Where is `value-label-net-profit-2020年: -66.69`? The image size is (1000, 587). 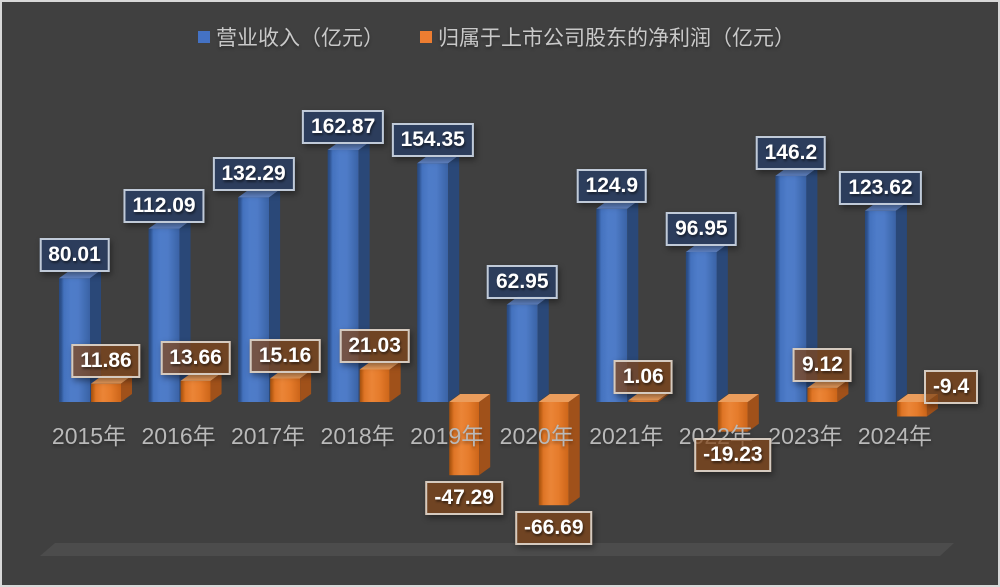
value-label-net-profit-2020年: -66.69 is located at coordinates (553, 528).